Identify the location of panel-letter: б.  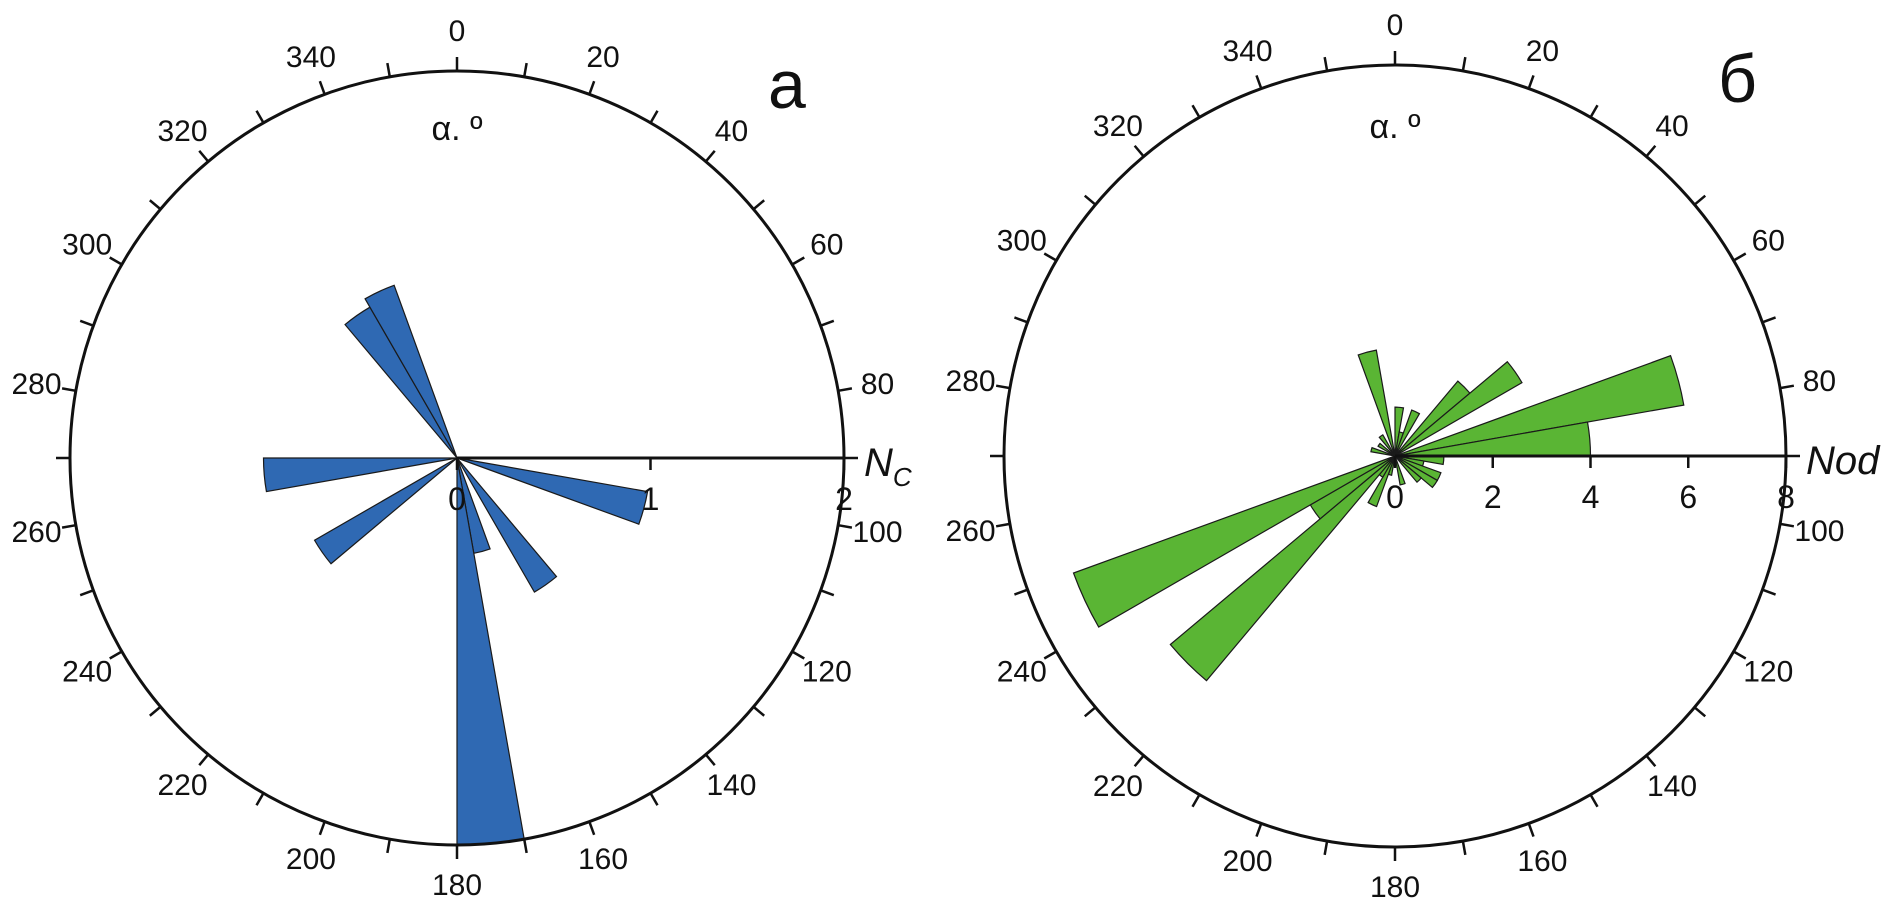
(1737, 79).